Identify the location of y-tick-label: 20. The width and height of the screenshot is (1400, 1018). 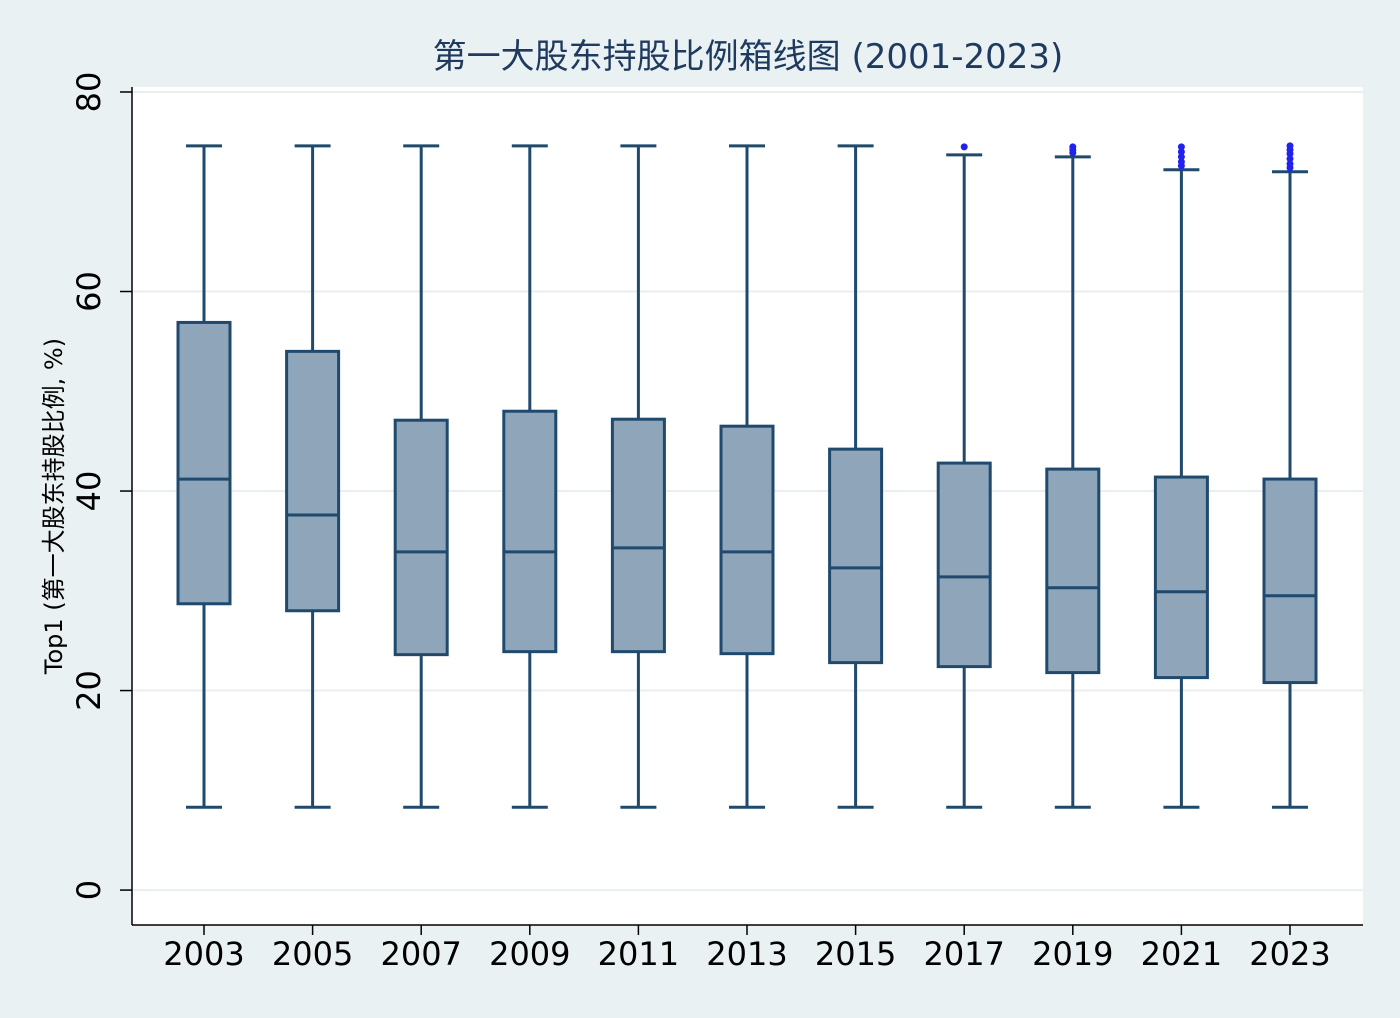
(89, 690).